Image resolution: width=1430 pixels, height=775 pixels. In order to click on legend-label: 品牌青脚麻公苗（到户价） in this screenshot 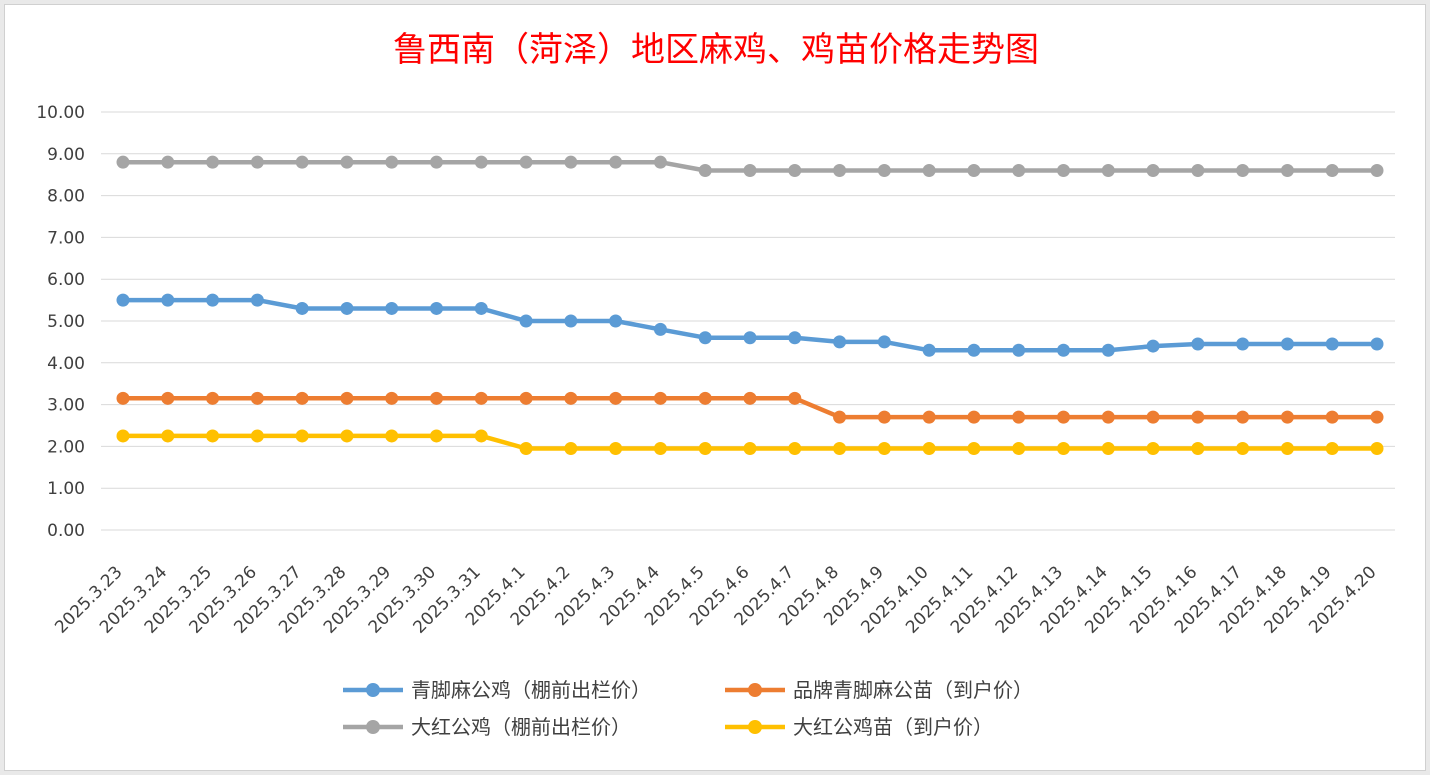, I will do `click(913, 690)`.